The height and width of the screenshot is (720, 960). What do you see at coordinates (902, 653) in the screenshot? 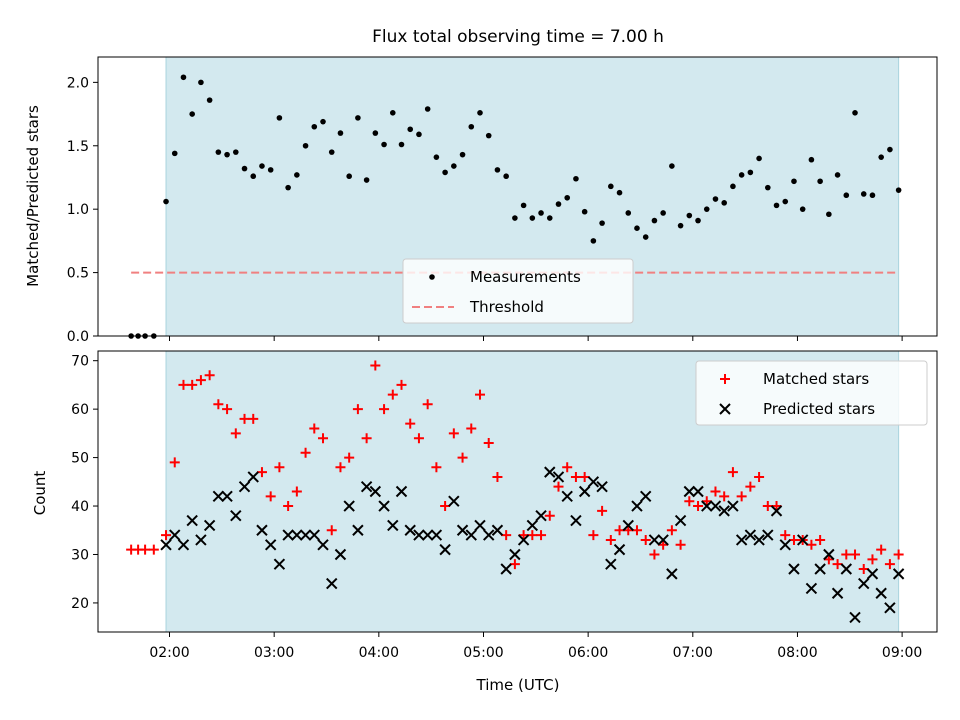
I see `x-tick-label: 09:00` at bounding box center [902, 653].